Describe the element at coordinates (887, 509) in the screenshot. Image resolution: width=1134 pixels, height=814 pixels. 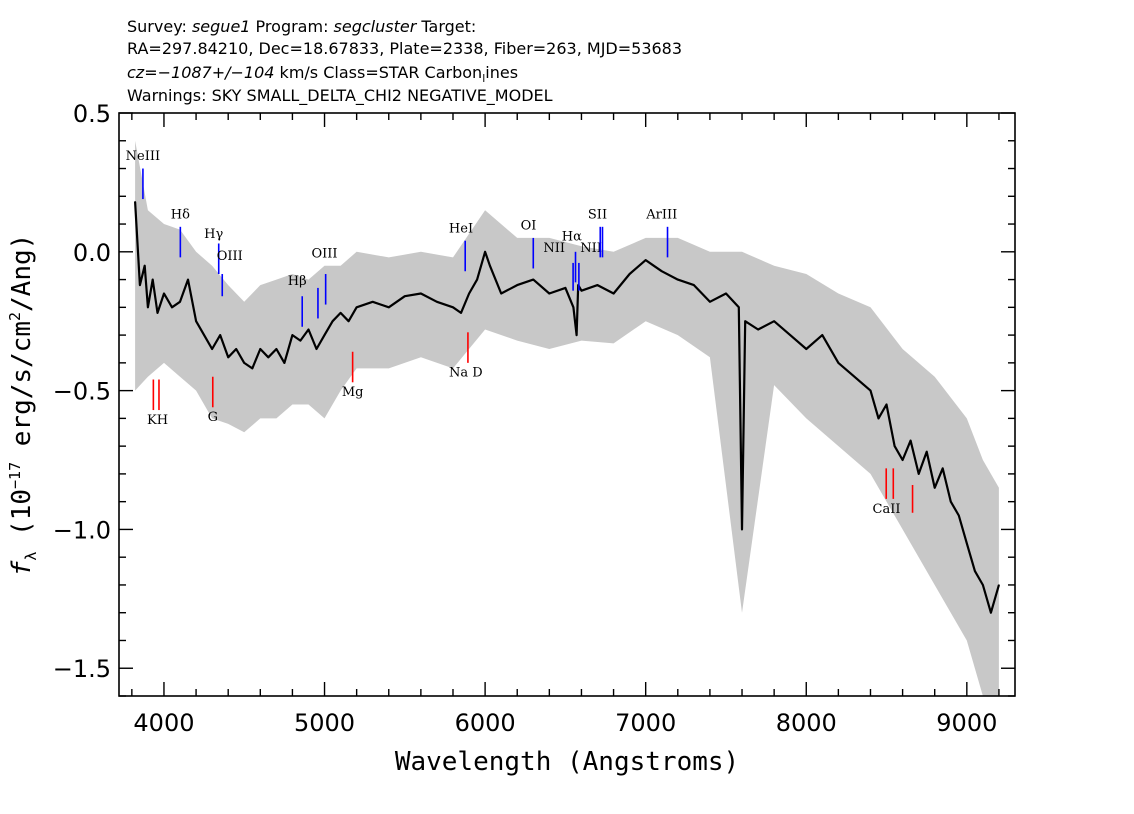
I see `spectral-line-label: CaII` at that location.